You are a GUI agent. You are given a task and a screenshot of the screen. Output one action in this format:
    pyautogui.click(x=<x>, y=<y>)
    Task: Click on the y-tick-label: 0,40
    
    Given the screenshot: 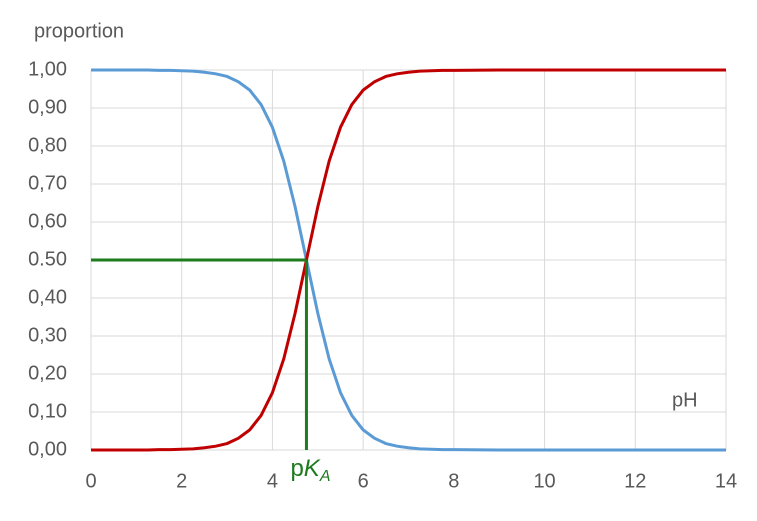 What is the action you would take?
    pyautogui.click(x=47, y=297)
    